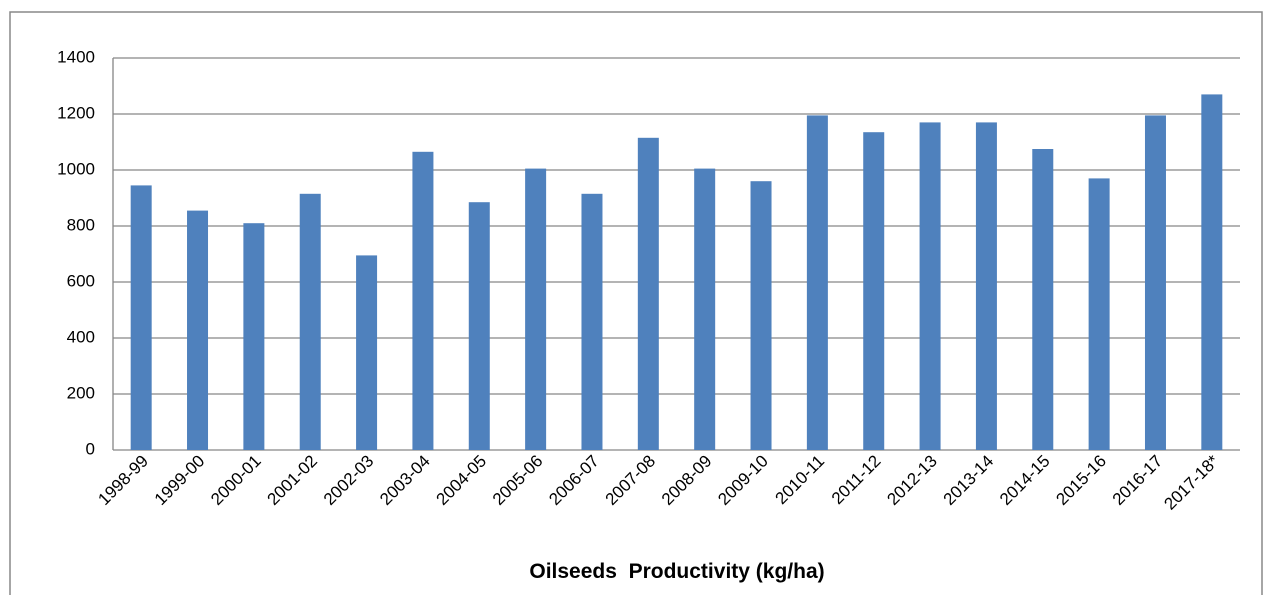 The width and height of the screenshot is (1263, 595). Describe the element at coordinates (800, 479) in the screenshot. I see `x-tick-label: 2010-11` at that location.